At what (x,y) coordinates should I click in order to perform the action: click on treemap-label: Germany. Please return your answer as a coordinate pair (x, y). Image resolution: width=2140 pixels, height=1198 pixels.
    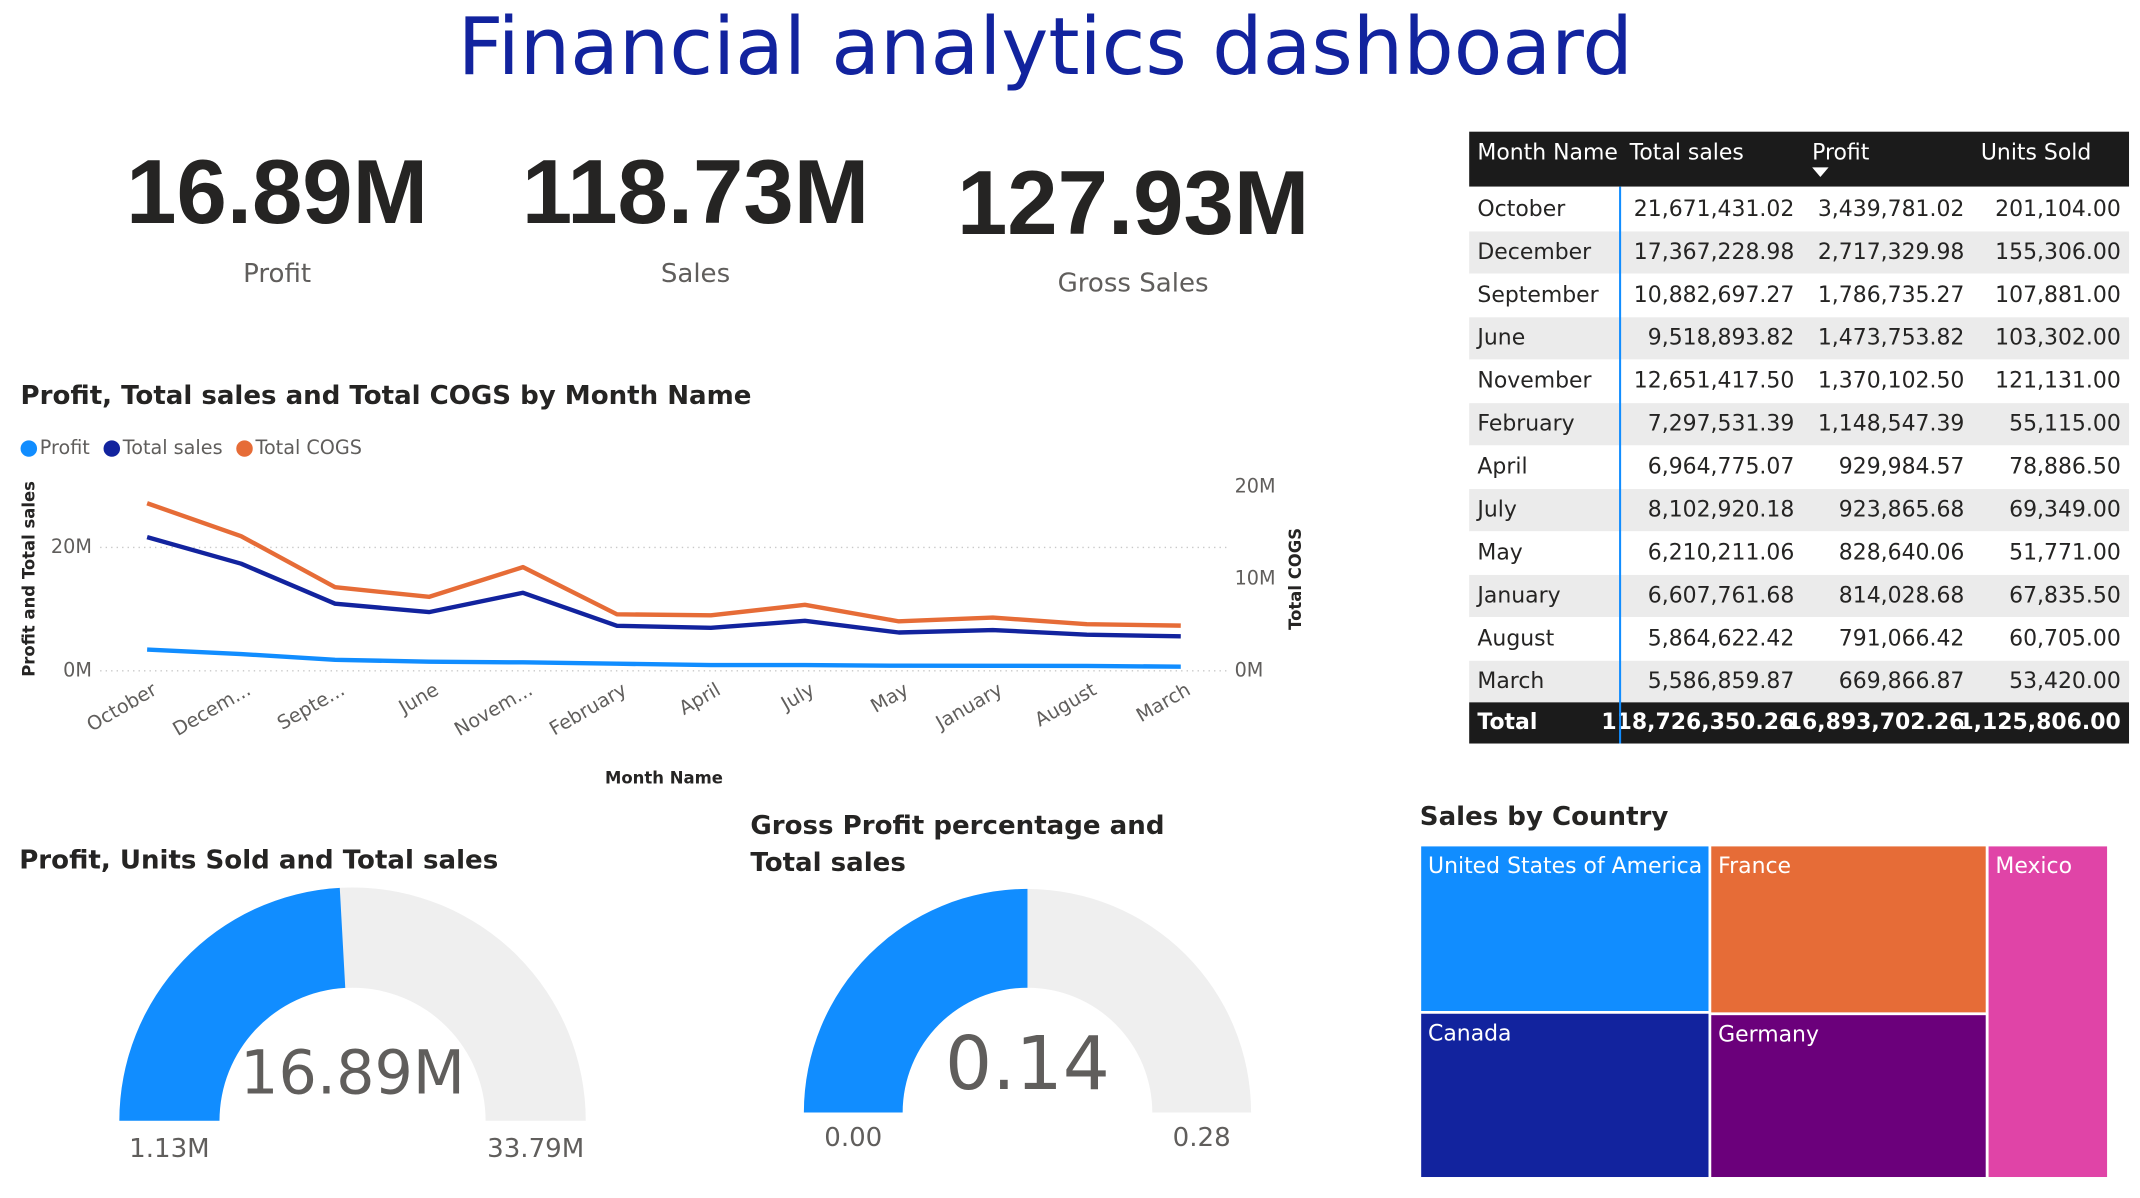
    Looking at the image, I should click on (1768, 1035).